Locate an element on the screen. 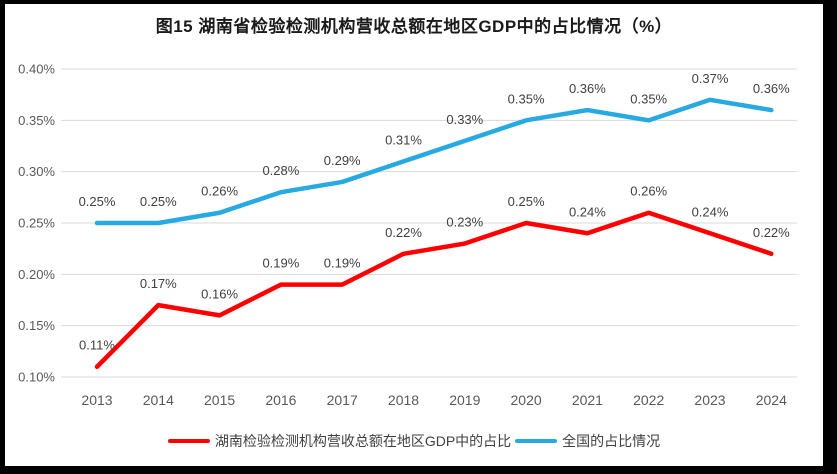  y-tick-label: 0.20% is located at coordinates (36, 274).